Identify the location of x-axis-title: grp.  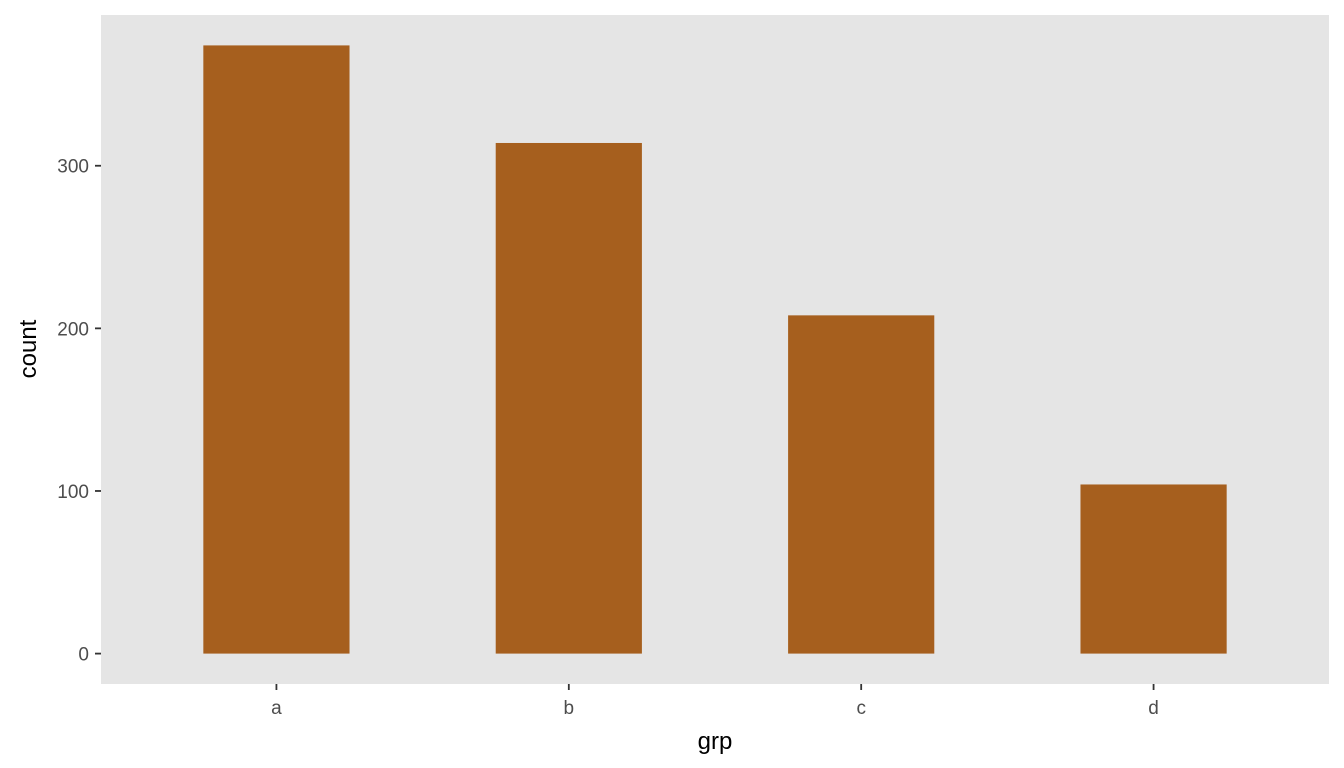
(715, 741).